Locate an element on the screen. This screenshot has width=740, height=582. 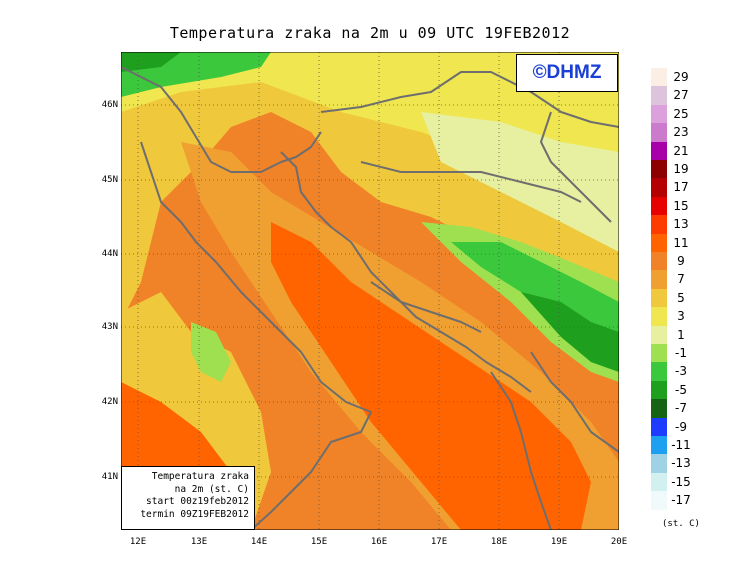
lat-label: 46N is located at coordinates (109, 105).